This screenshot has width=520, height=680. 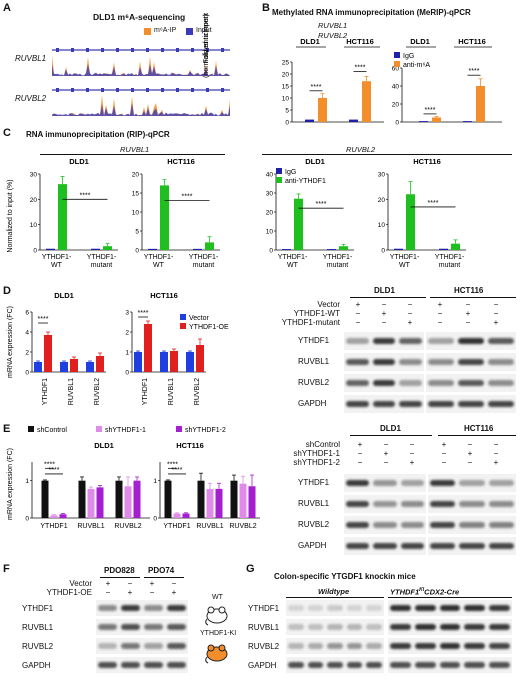 I want to click on c-ruvbl1-hct116-x-label: mutant, so click(x=203, y=265).